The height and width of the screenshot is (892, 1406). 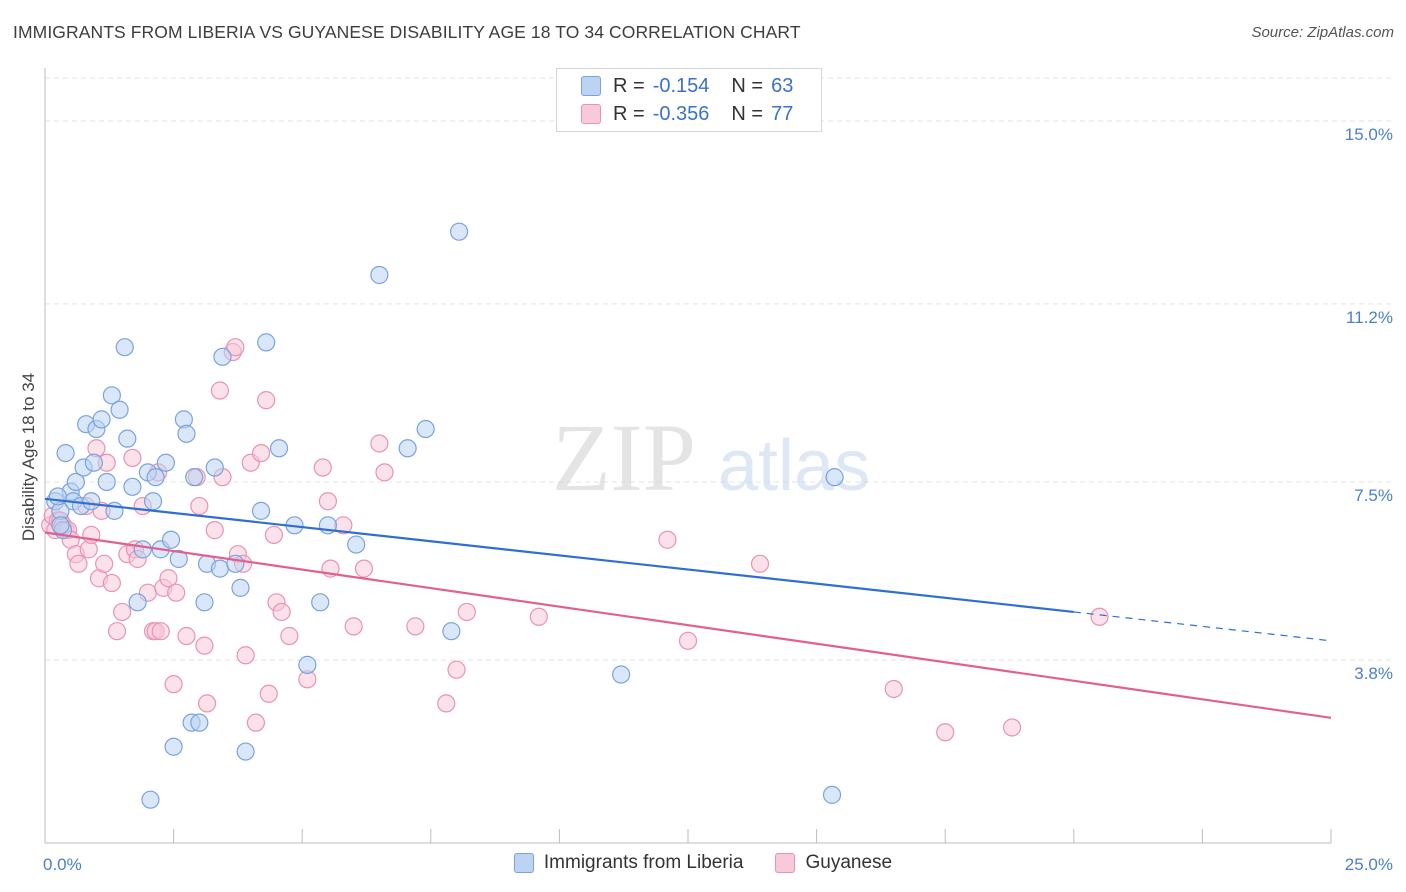 I want to click on x-tick-label: 0.0%, so click(x=62, y=864).